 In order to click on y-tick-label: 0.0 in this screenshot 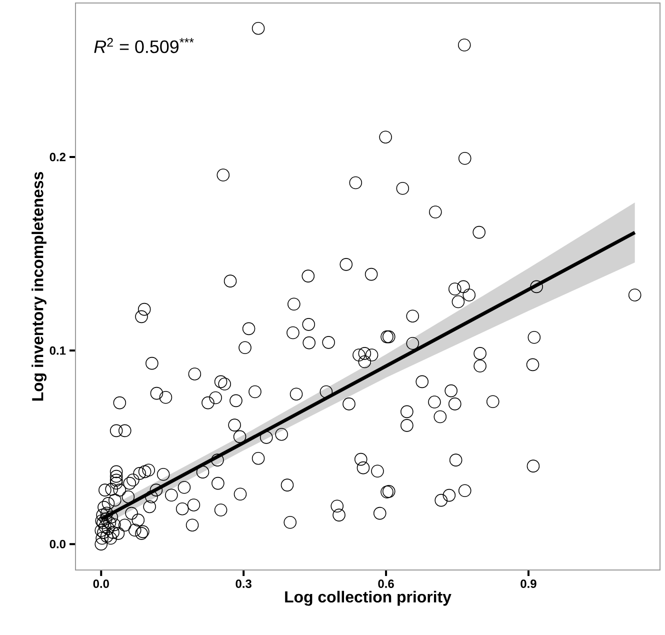, I will do `click(58, 544)`.